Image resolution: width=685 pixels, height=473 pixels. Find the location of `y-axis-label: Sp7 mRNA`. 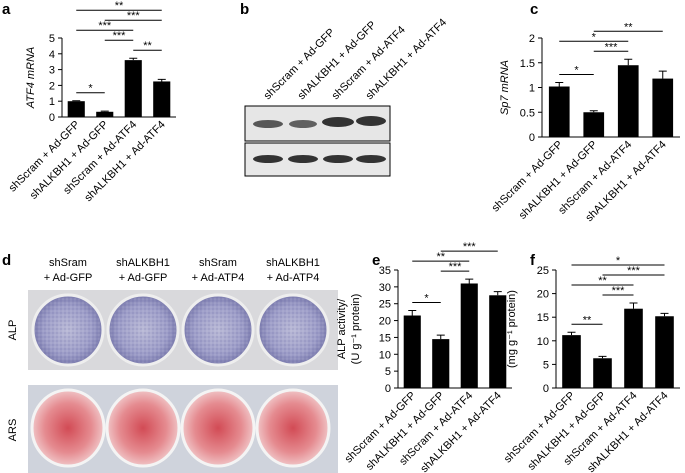

y-axis-label: Sp7 mRNA is located at coordinates (505, 87).